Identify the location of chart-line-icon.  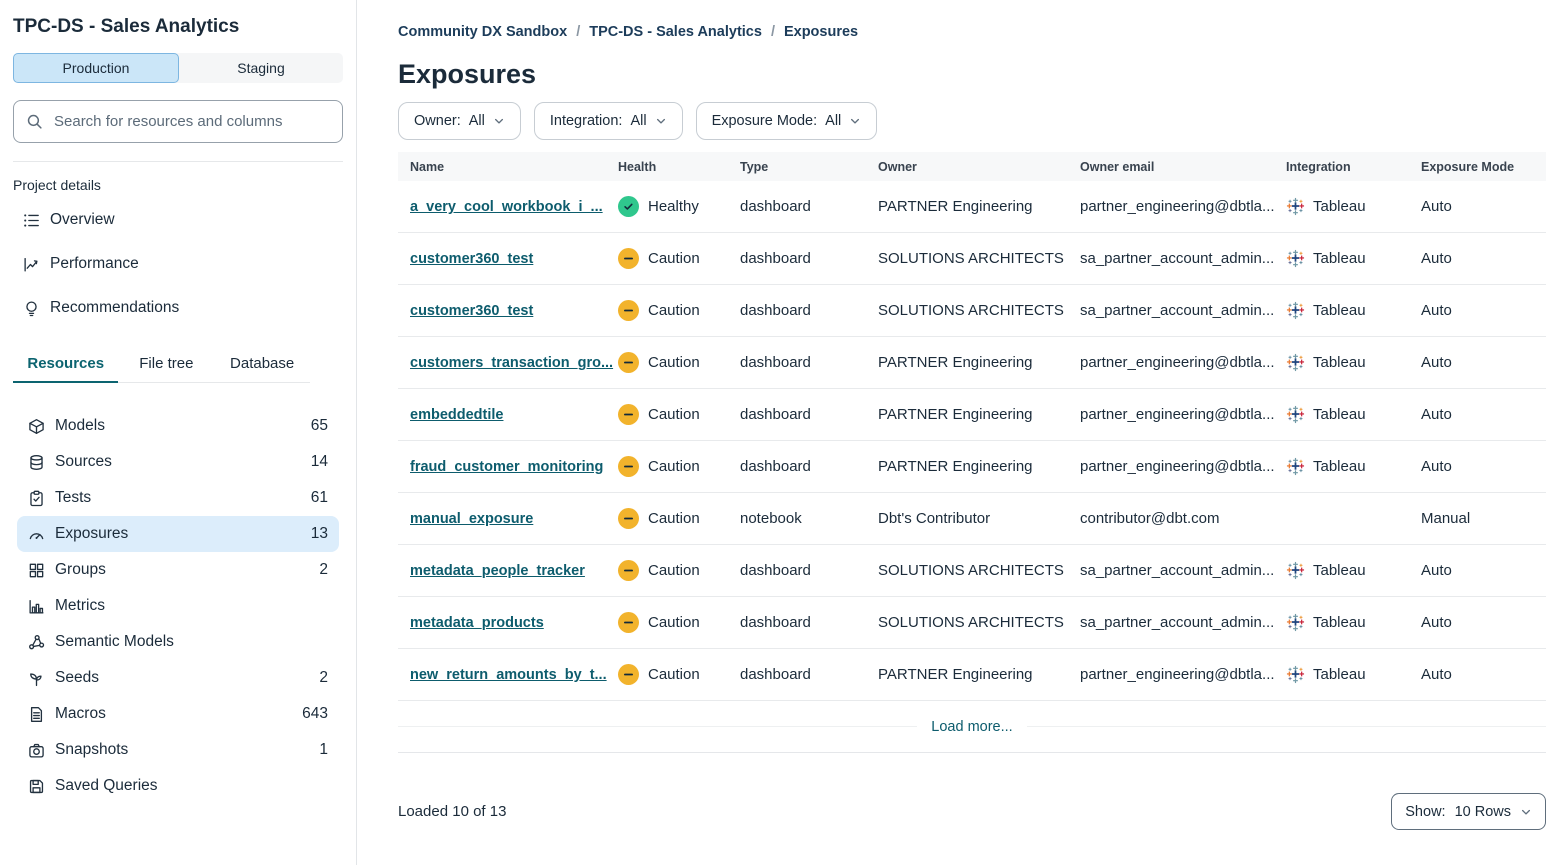
(31, 264).